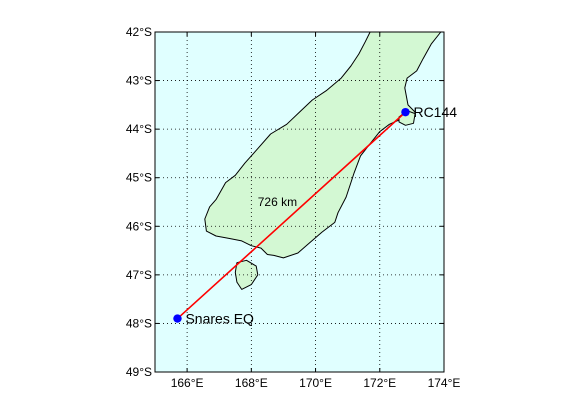 The height and width of the screenshot is (420, 561). What do you see at coordinates (315, 383) in the screenshot?
I see `x-tick-label: 170°E` at bounding box center [315, 383].